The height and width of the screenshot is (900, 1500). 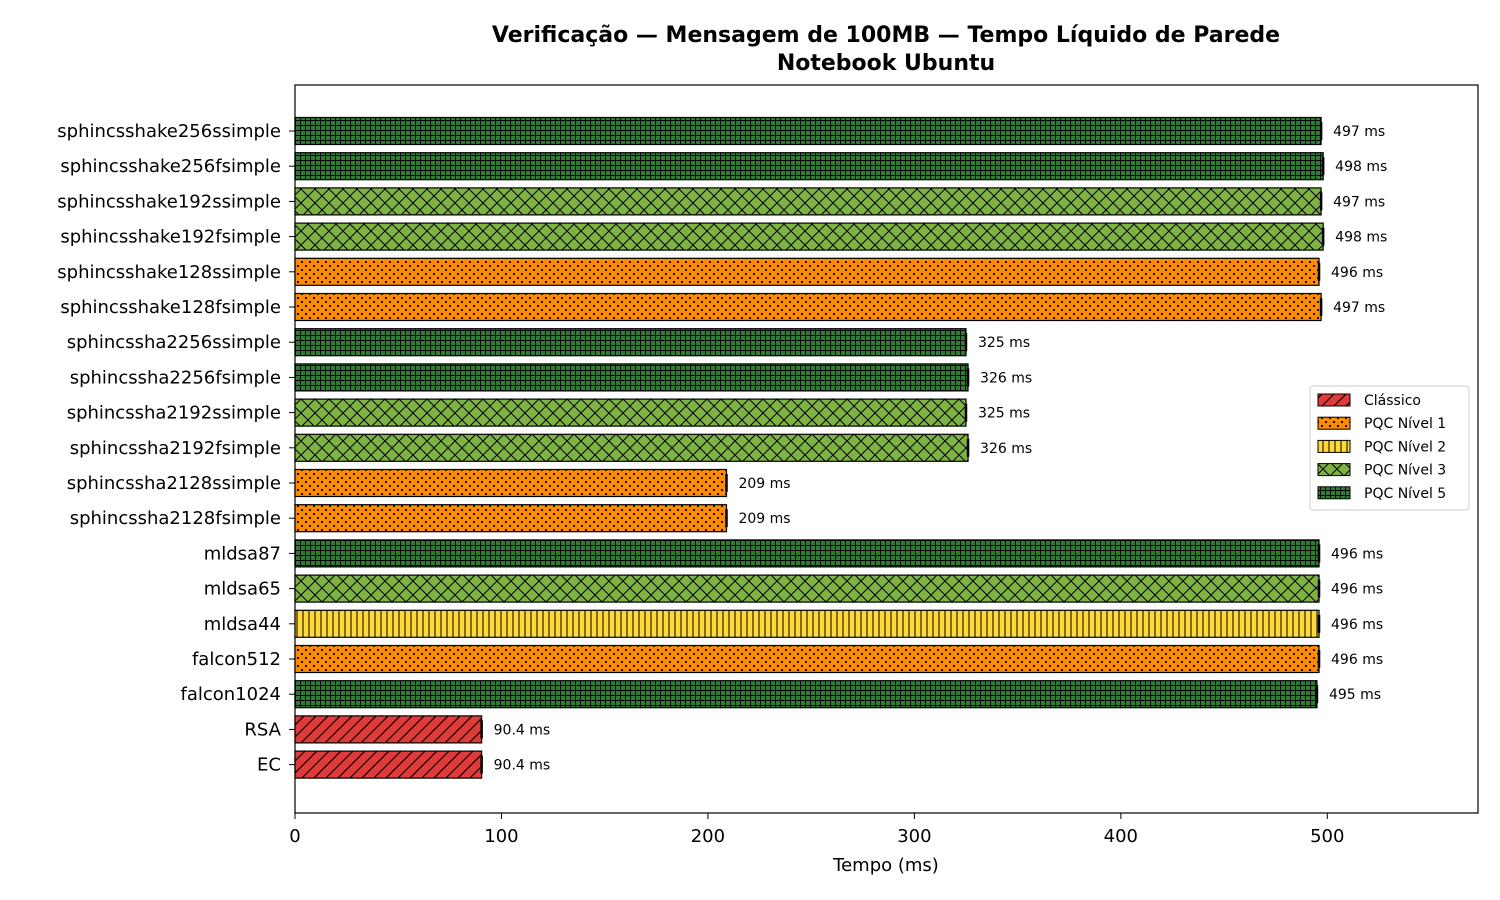 I want to click on y-tick-label: mldsa44, so click(x=242, y=624).